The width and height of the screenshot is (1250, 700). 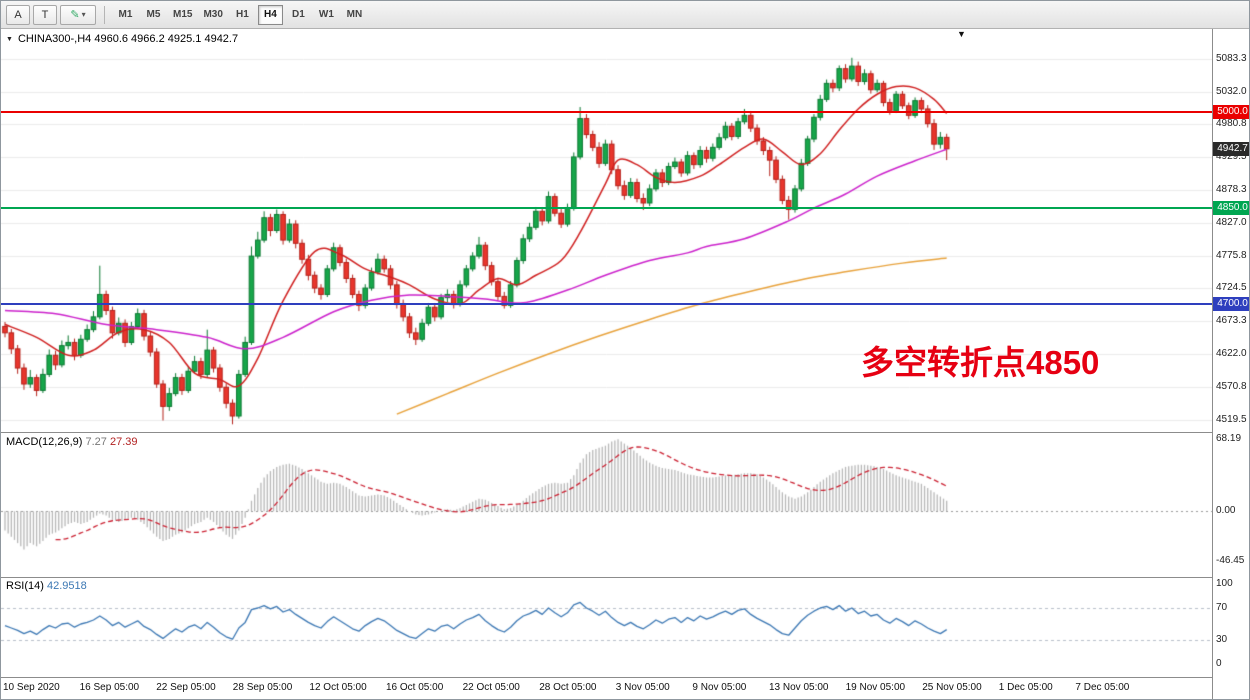 What do you see at coordinates (262, 687) in the screenshot?
I see `time-label: 28 Sep 05:00` at bounding box center [262, 687].